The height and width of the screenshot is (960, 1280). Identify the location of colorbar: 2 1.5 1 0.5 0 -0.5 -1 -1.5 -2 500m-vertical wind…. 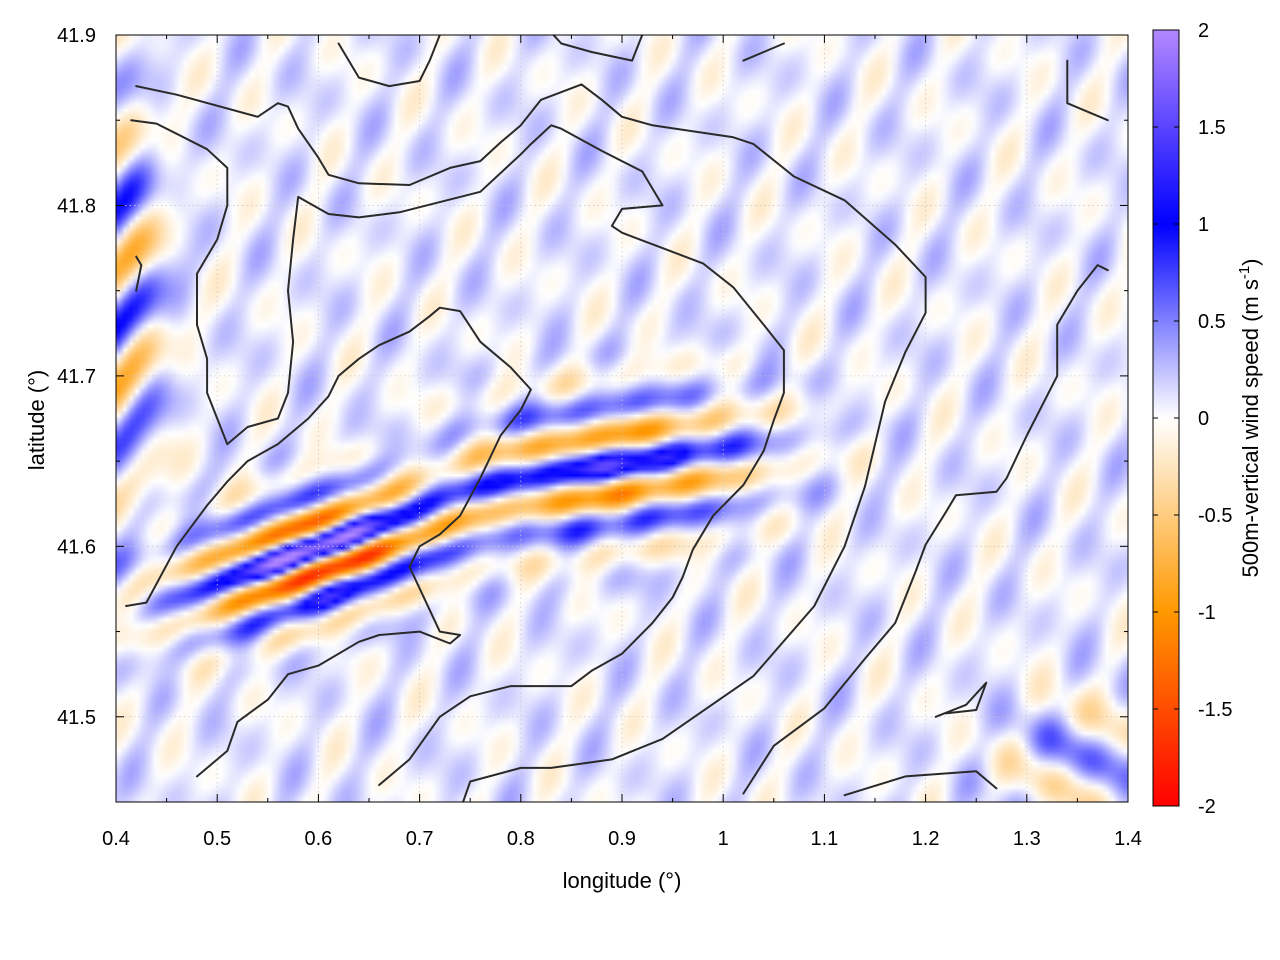
(1207, 419).